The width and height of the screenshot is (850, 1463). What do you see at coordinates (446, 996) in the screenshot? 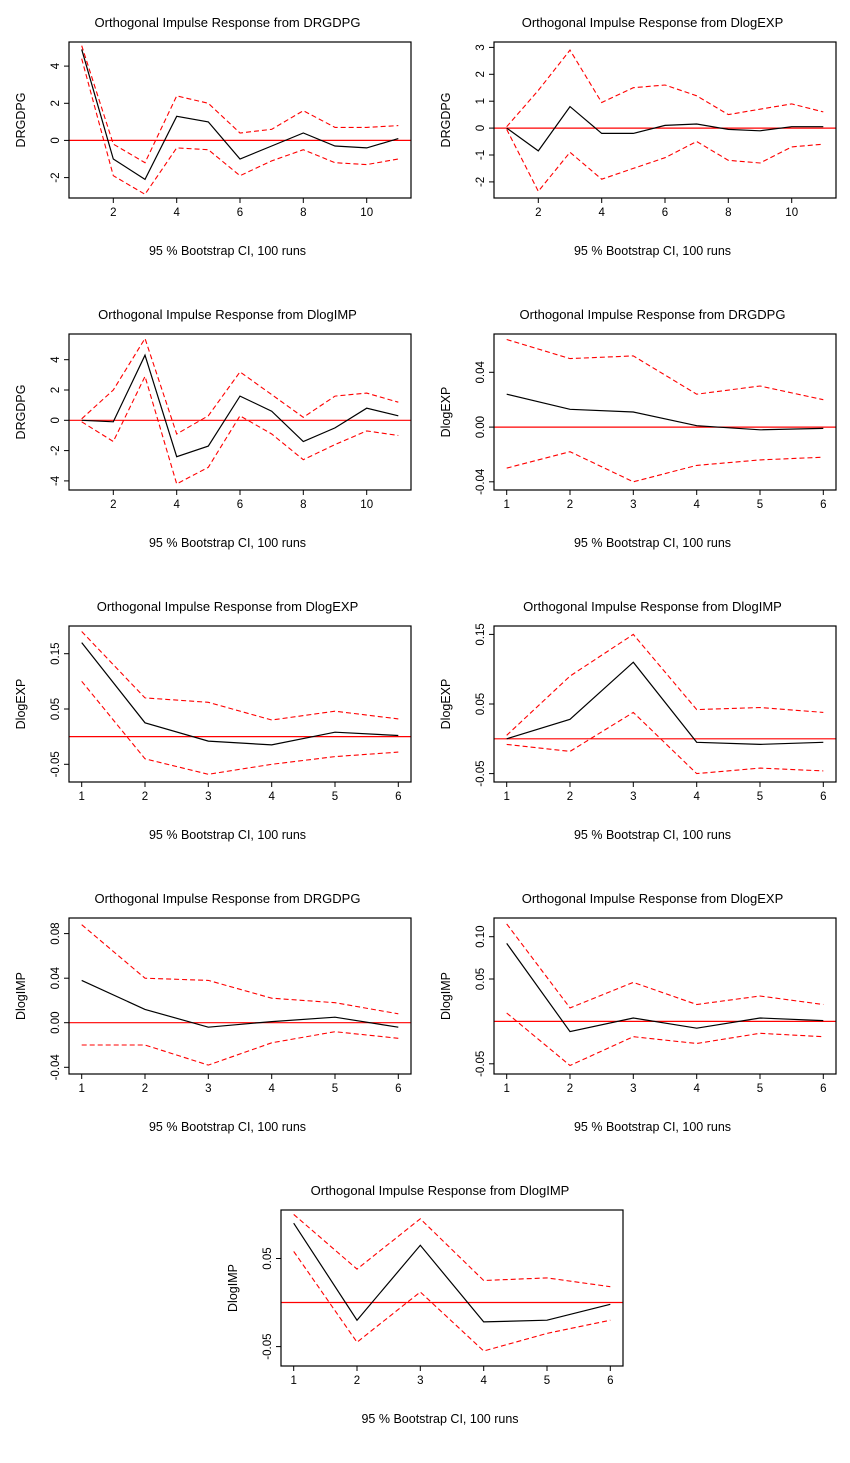
I see `svg-text: DlogIMP` at bounding box center [446, 996].